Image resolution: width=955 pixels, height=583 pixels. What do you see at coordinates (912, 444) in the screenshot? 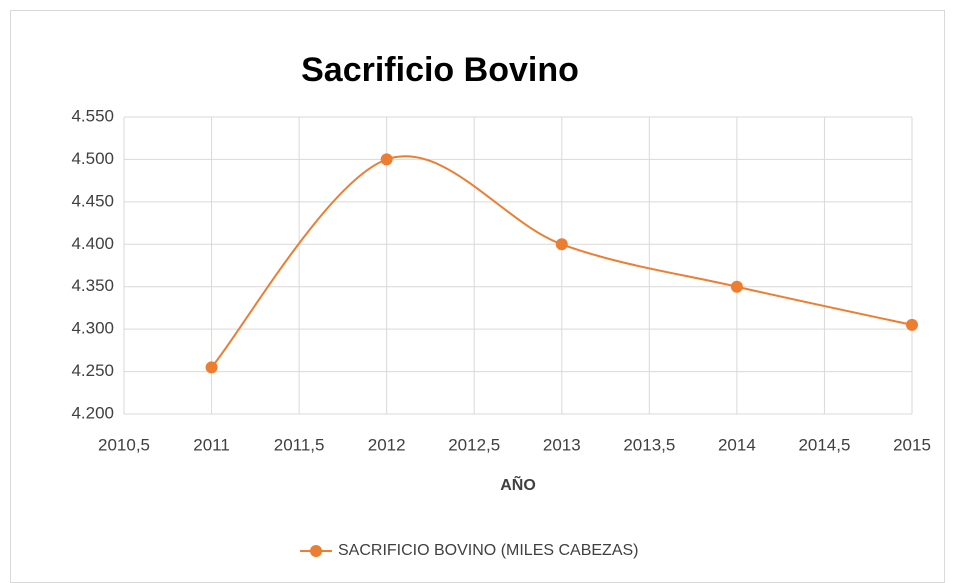
I see `x-tick-label: 2015` at bounding box center [912, 444].